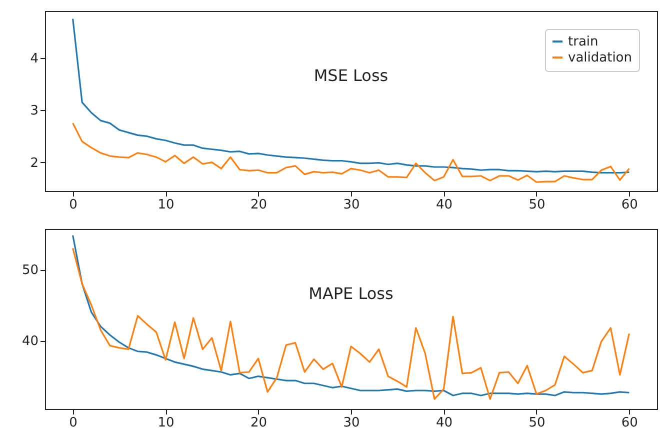  I want to click on annotation: MAPE Loss, so click(351, 293).